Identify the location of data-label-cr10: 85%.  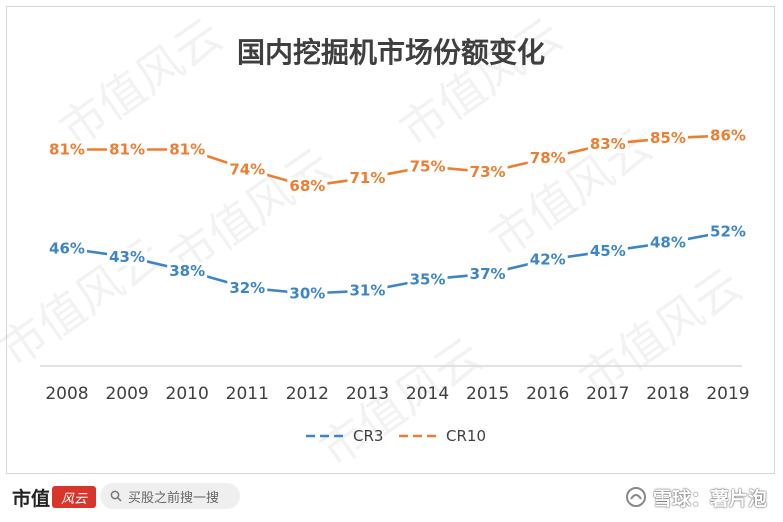
(668, 138).